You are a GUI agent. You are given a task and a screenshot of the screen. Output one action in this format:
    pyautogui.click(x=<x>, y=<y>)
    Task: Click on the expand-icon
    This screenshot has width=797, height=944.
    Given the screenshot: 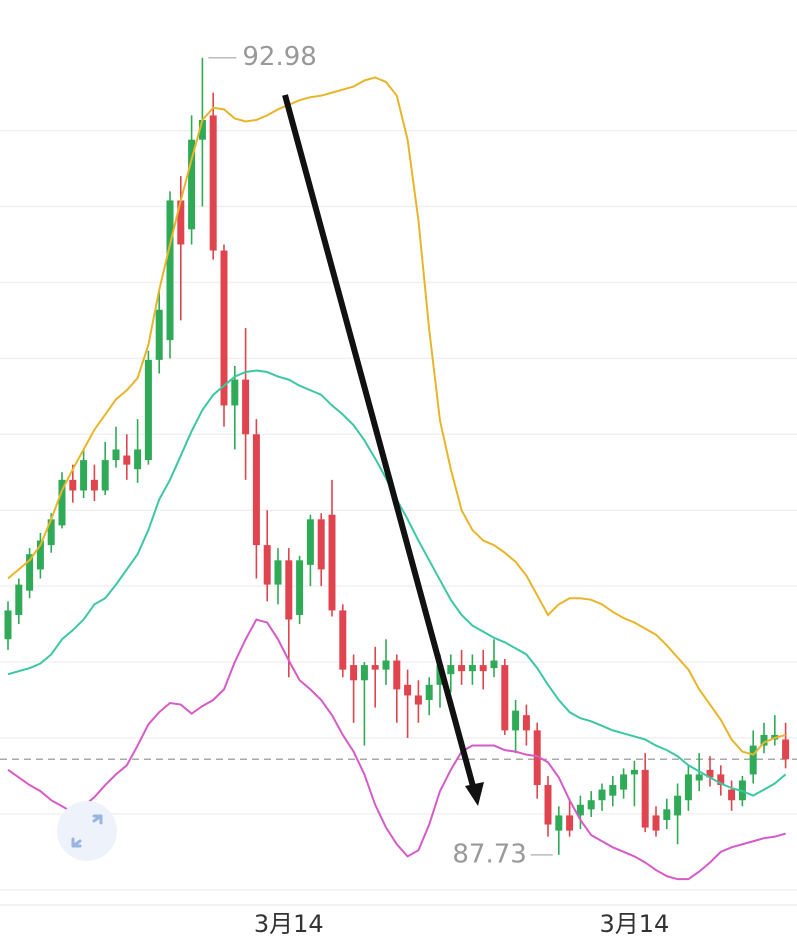 What is the action you would take?
    pyautogui.click(x=87, y=831)
    